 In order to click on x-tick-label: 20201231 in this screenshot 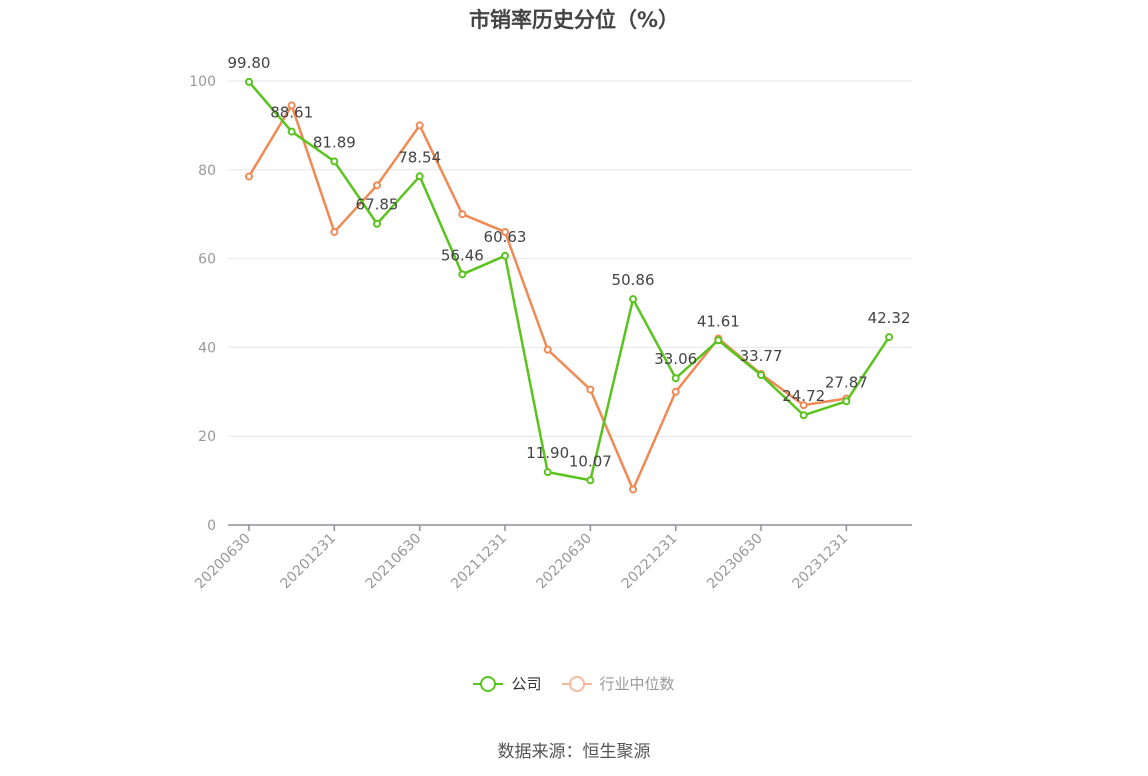, I will do `click(308, 562)`.